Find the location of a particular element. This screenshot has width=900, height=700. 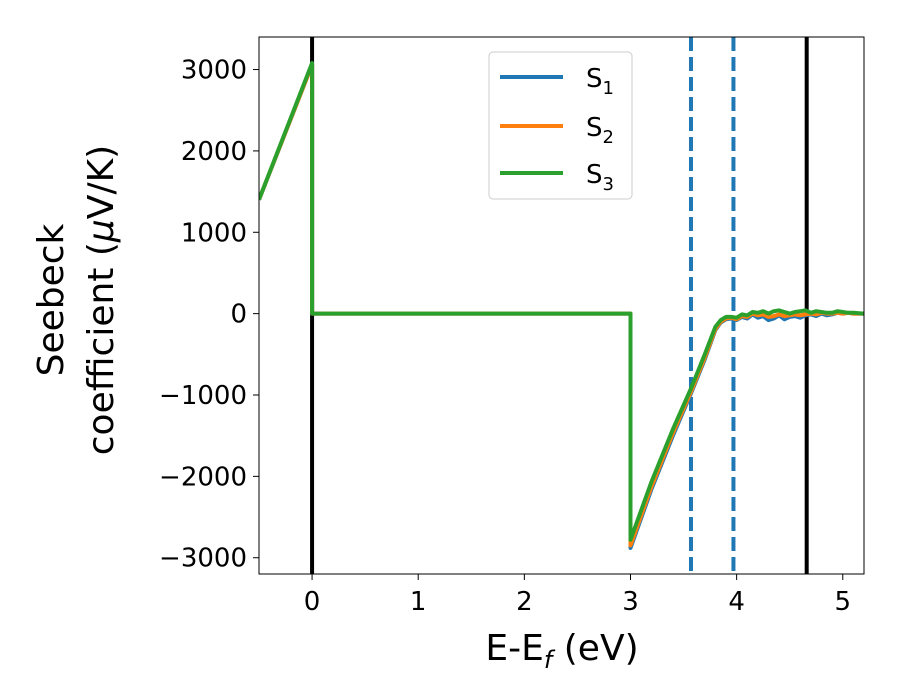

x-axis-label: E-Ef (eV) is located at coordinates (561, 651).